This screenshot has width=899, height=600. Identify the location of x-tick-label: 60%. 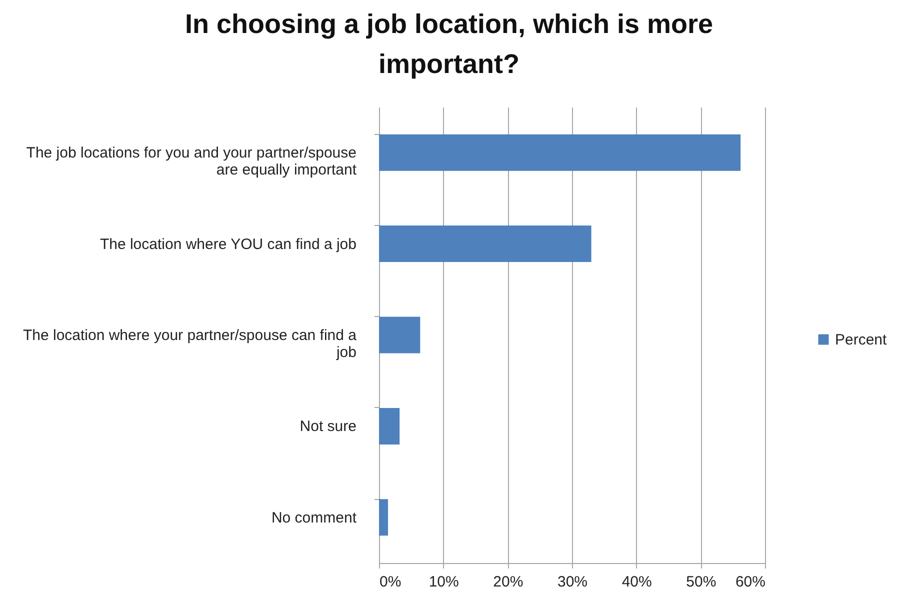
(750, 582).